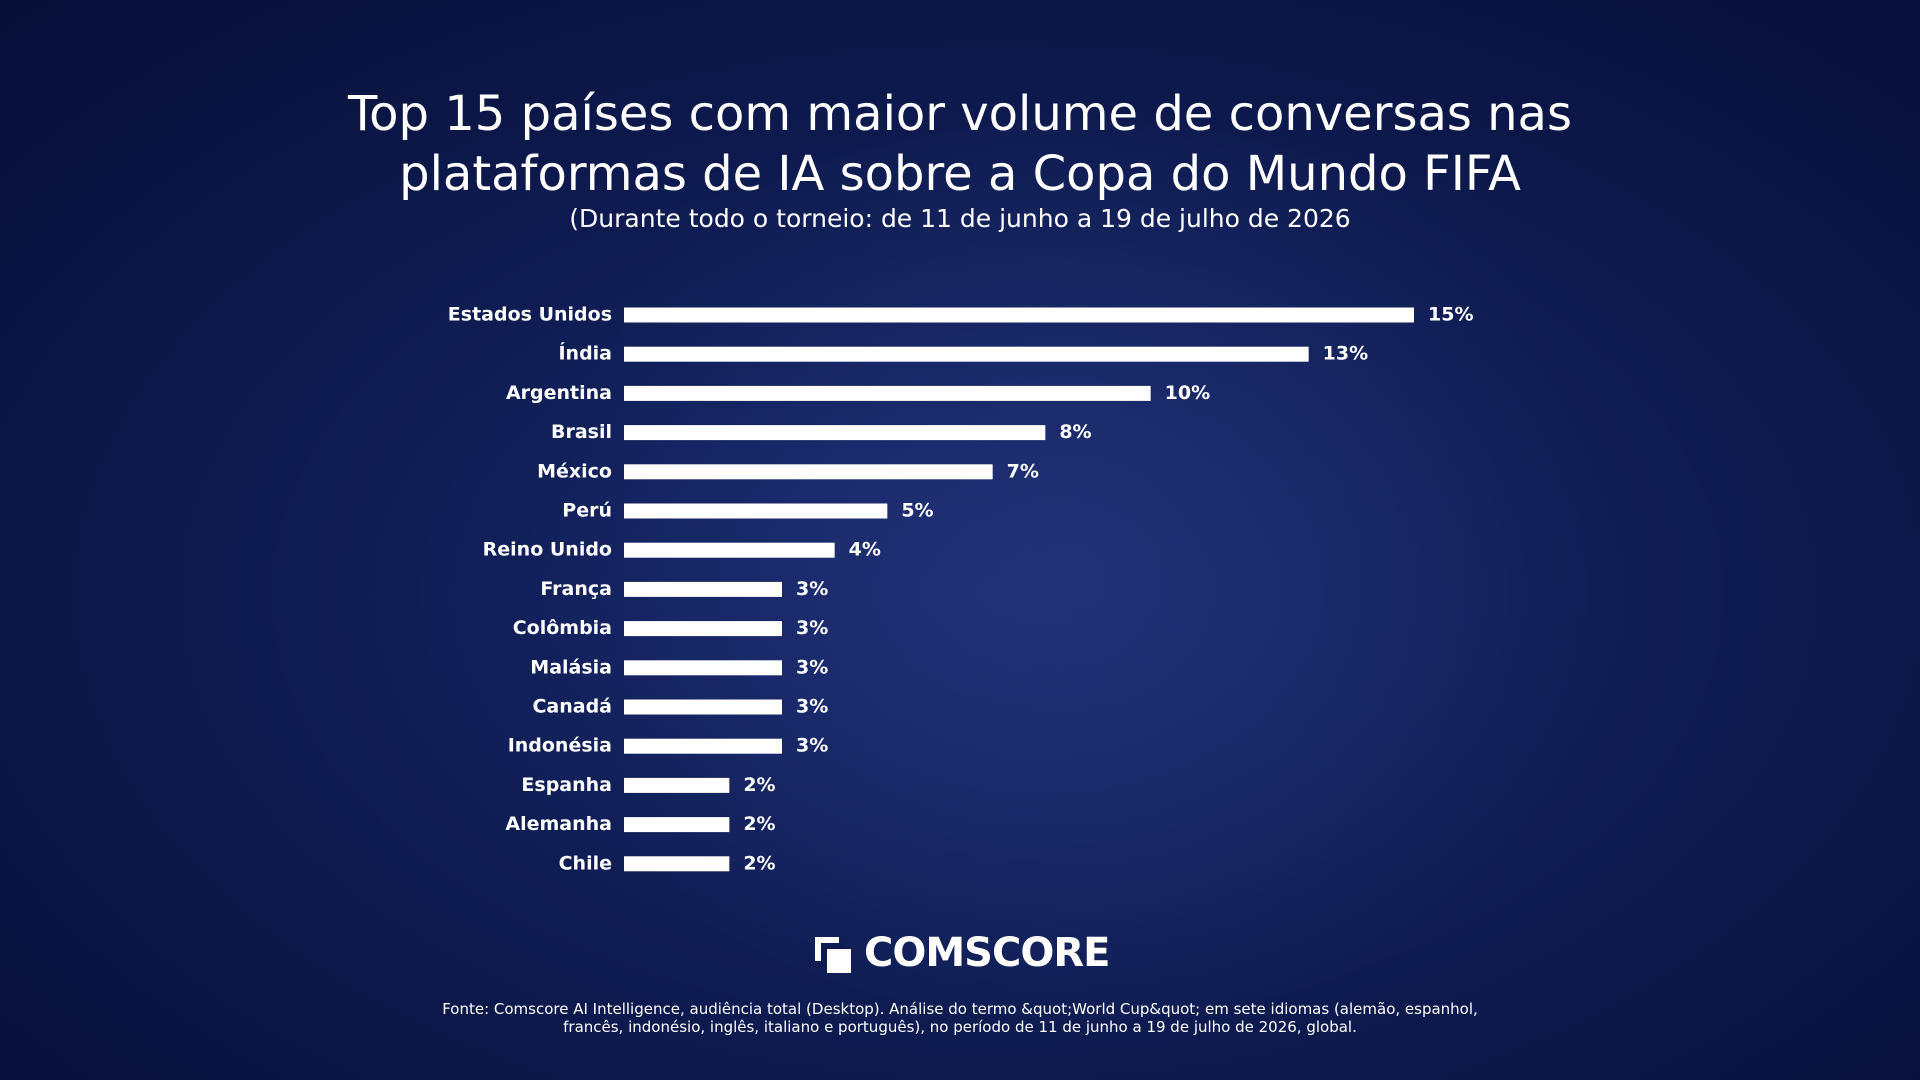  Describe the element at coordinates (562, 628) in the screenshot. I see `category-label: Colômbia` at that location.